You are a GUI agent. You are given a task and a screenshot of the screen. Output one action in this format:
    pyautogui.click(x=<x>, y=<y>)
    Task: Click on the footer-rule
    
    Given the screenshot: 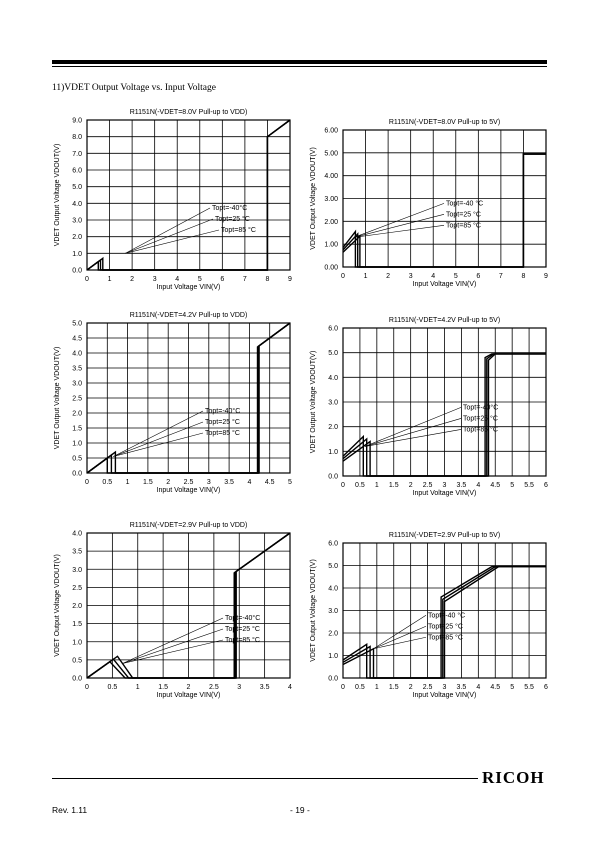 What is the action you would take?
    pyautogui.click(x=299, y=778)
    